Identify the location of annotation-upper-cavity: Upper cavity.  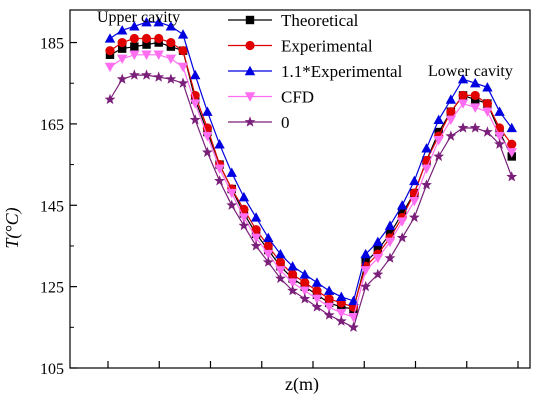
(138, 17).